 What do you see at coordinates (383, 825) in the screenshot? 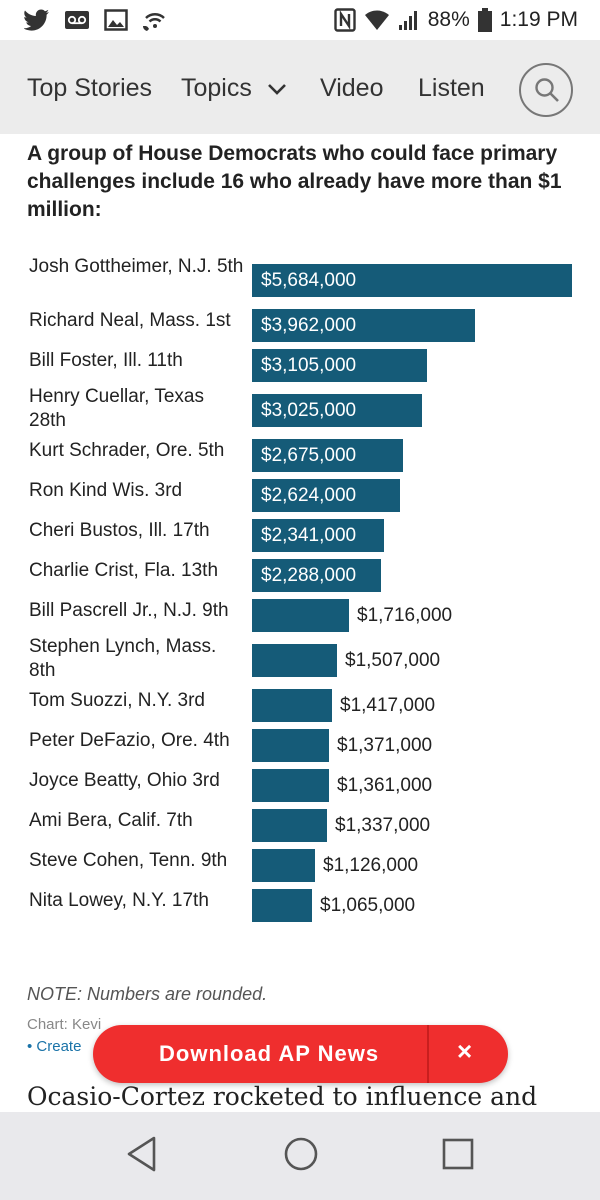
I see `bar-value-label: $1,337,000` at bounding box center [383, 825].